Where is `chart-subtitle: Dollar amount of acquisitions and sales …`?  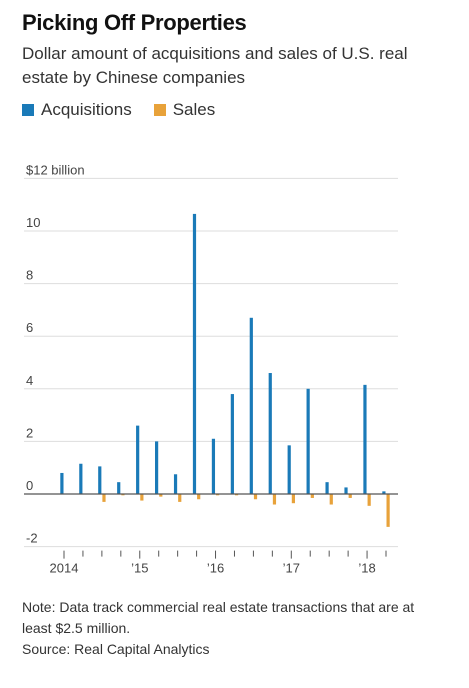 chart-subtitle: Dollar amount of acquisitions and sales … is located at coordinates (215, 65).